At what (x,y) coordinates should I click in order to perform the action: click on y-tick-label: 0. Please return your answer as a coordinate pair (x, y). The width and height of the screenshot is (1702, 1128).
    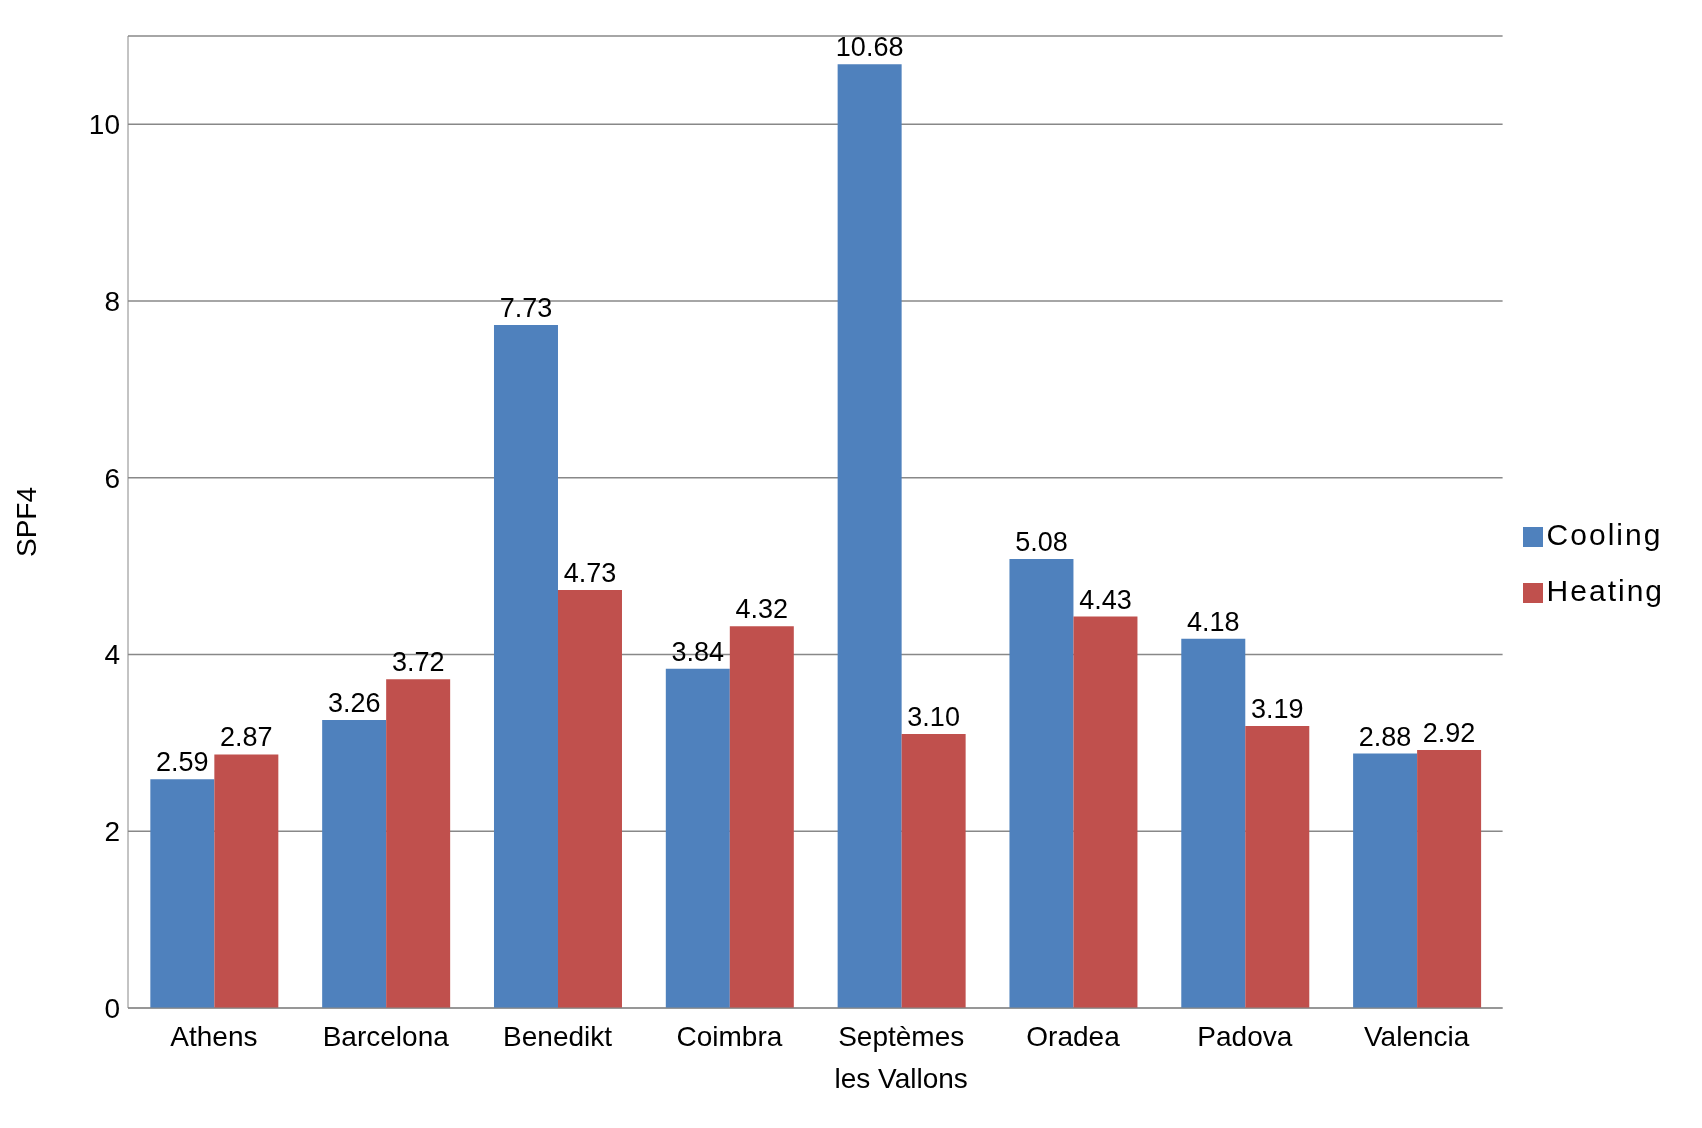
    Looking at the image, I should click on (112, 1008).